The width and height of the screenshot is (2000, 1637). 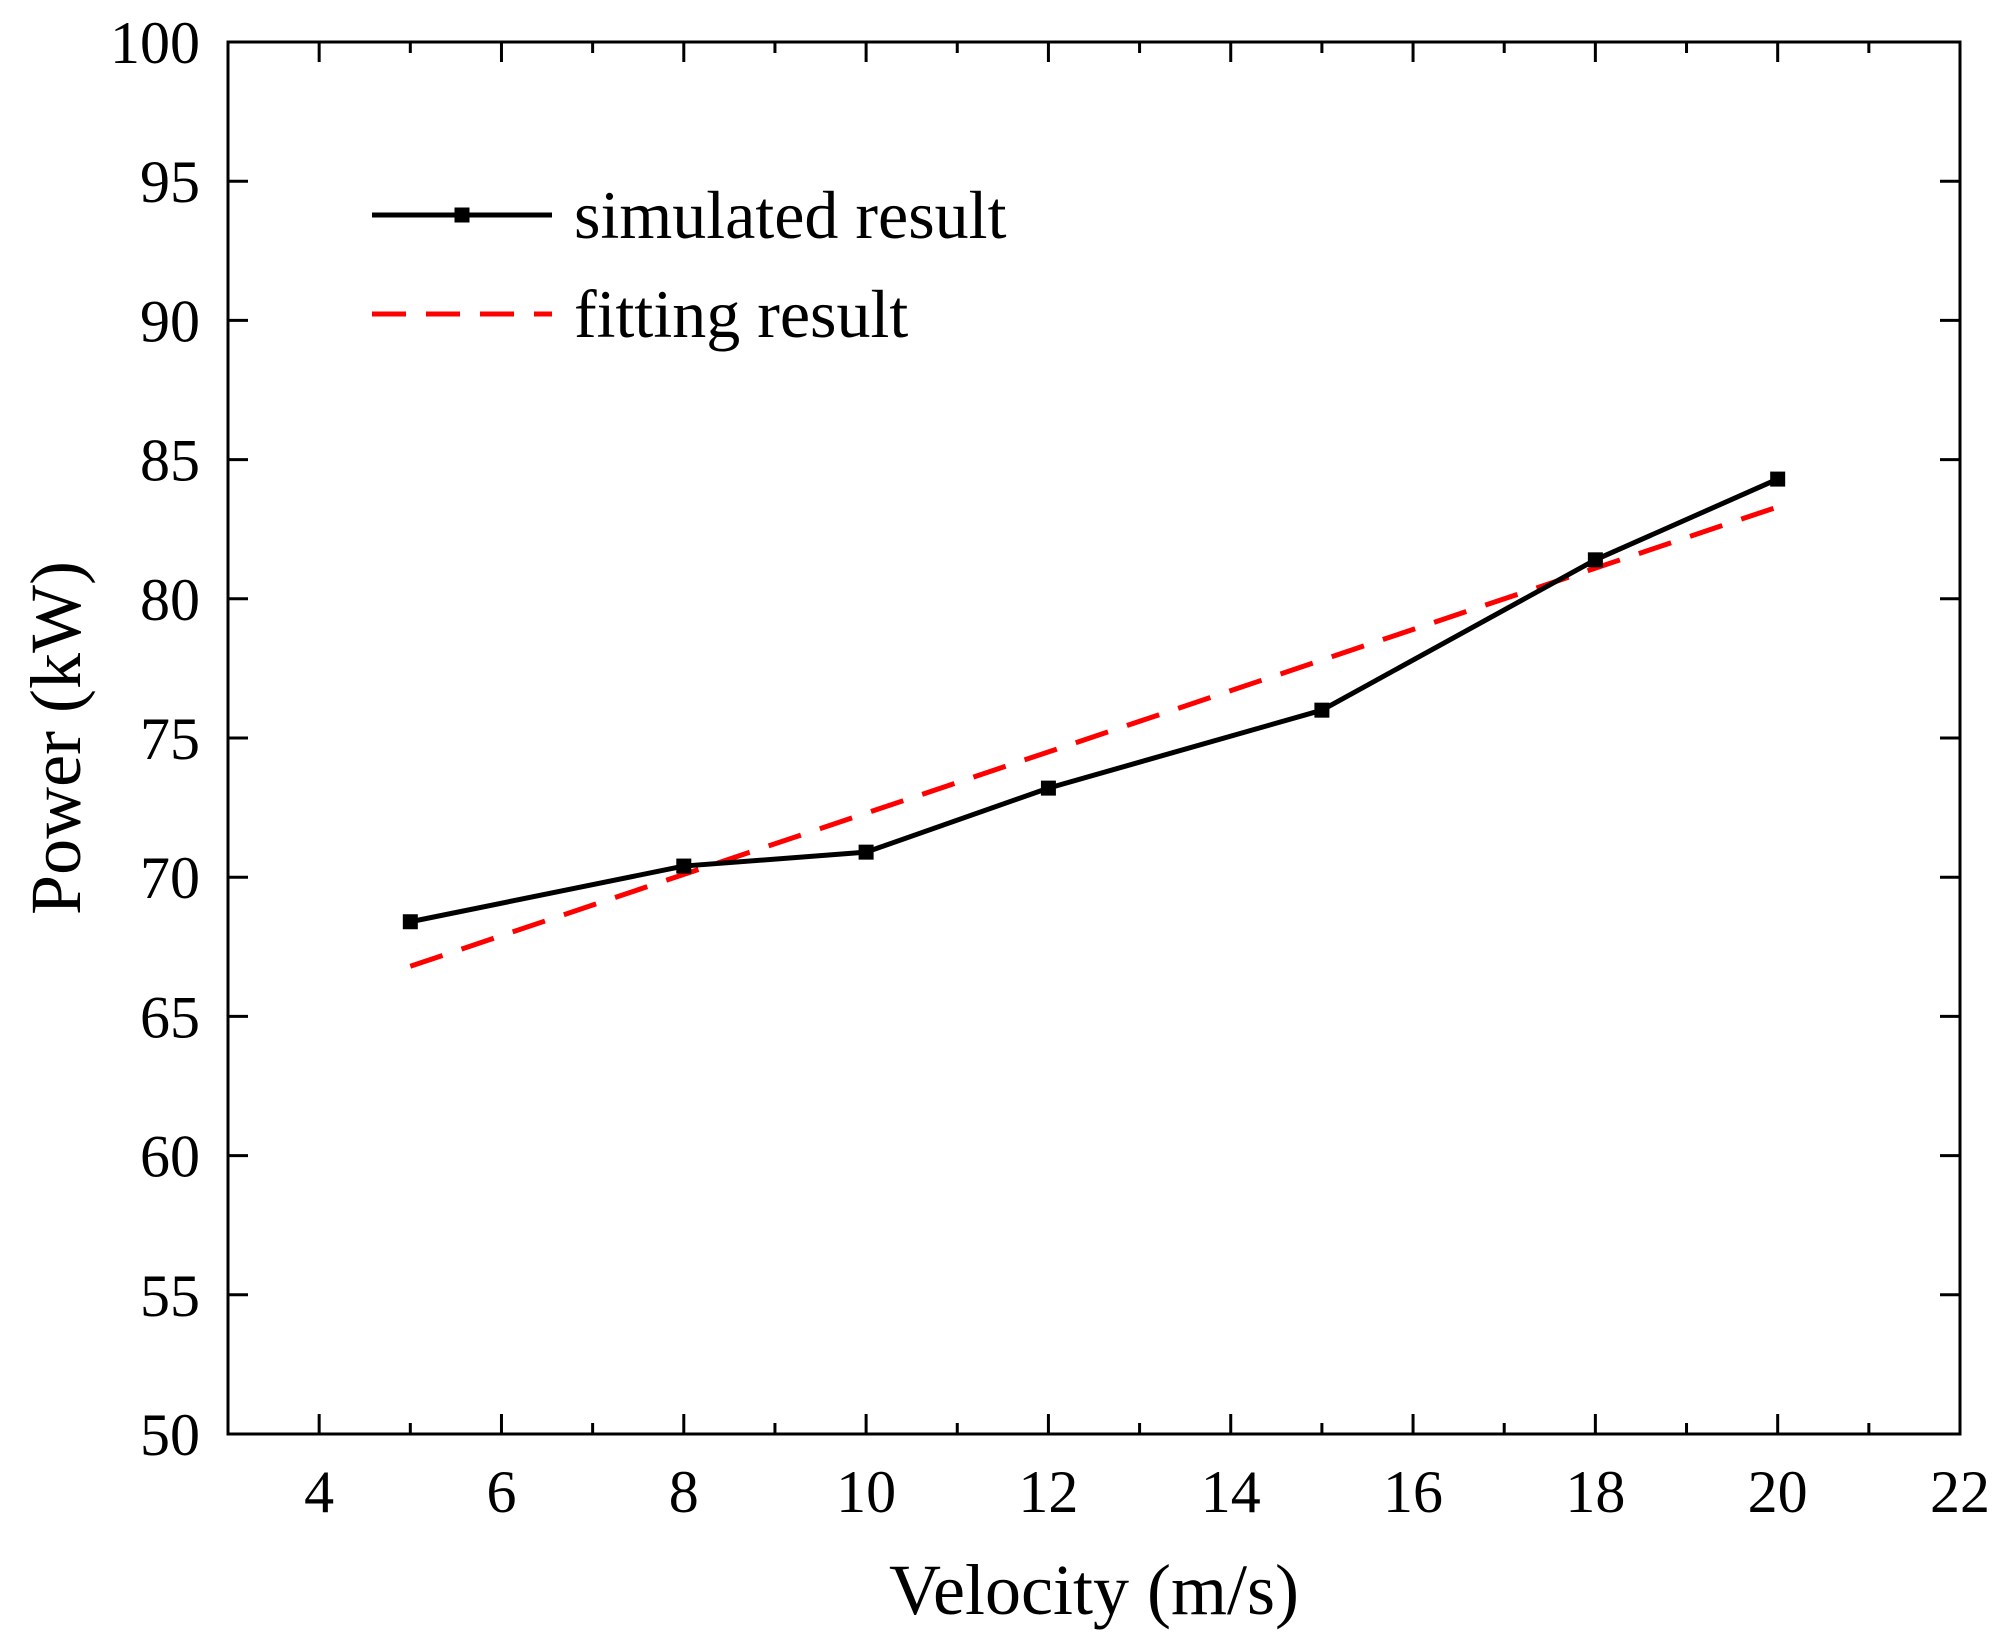 I want to click on y-tick-label: 60, so click(x=170, y=1157).